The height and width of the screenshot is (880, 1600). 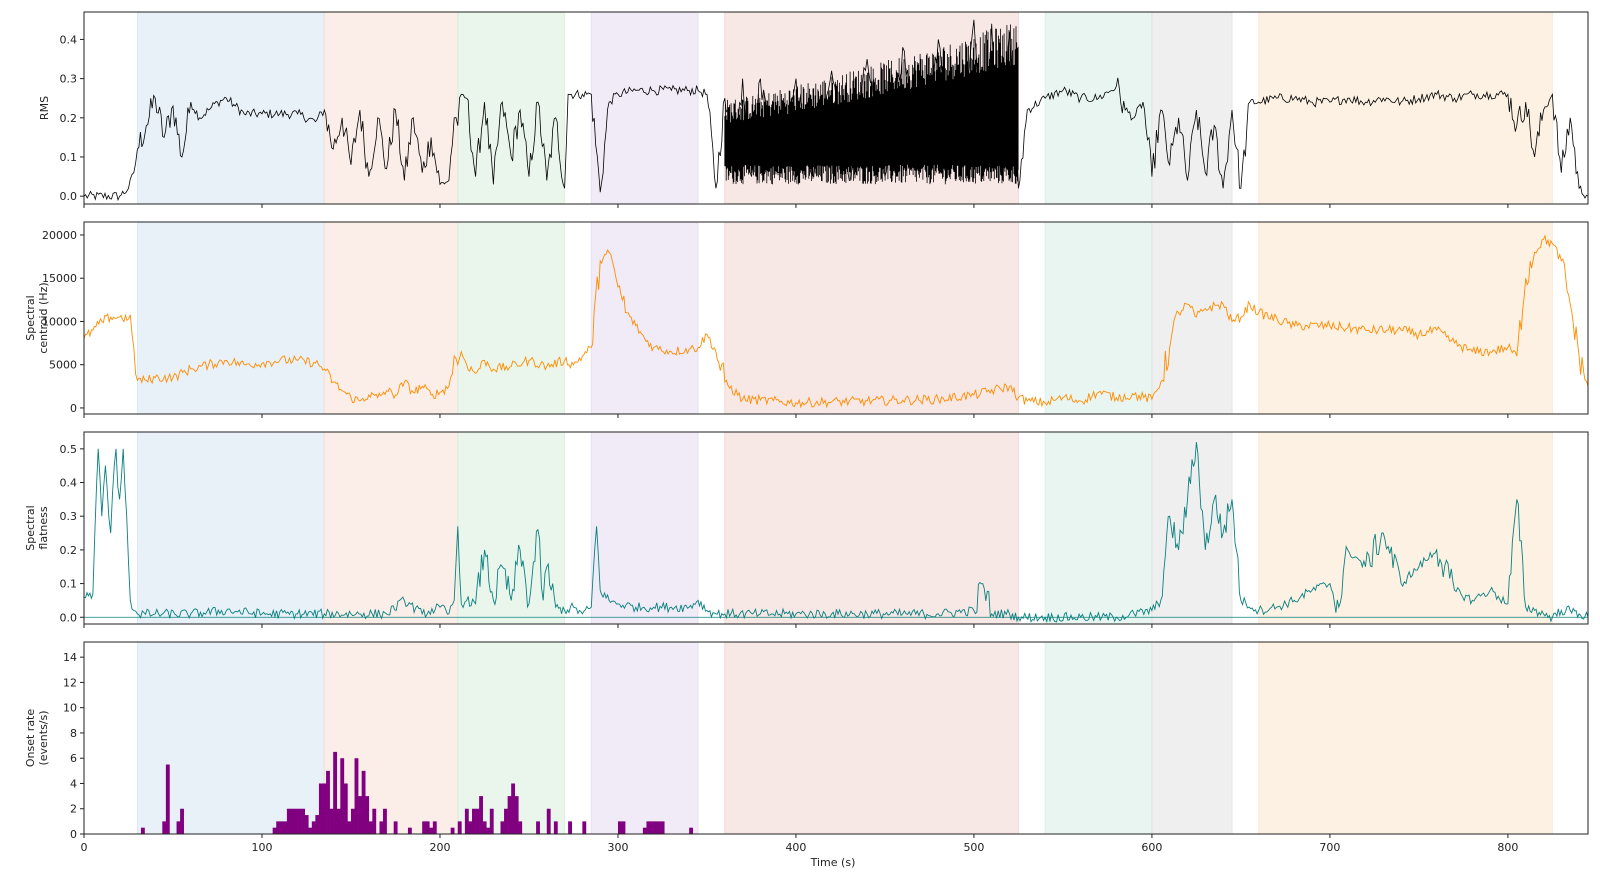 What do you see at coordinates (69, 449) in the screenshot?
I see `y-tick-label-flatness-5: 0.5` at bounding box center [69, 449].